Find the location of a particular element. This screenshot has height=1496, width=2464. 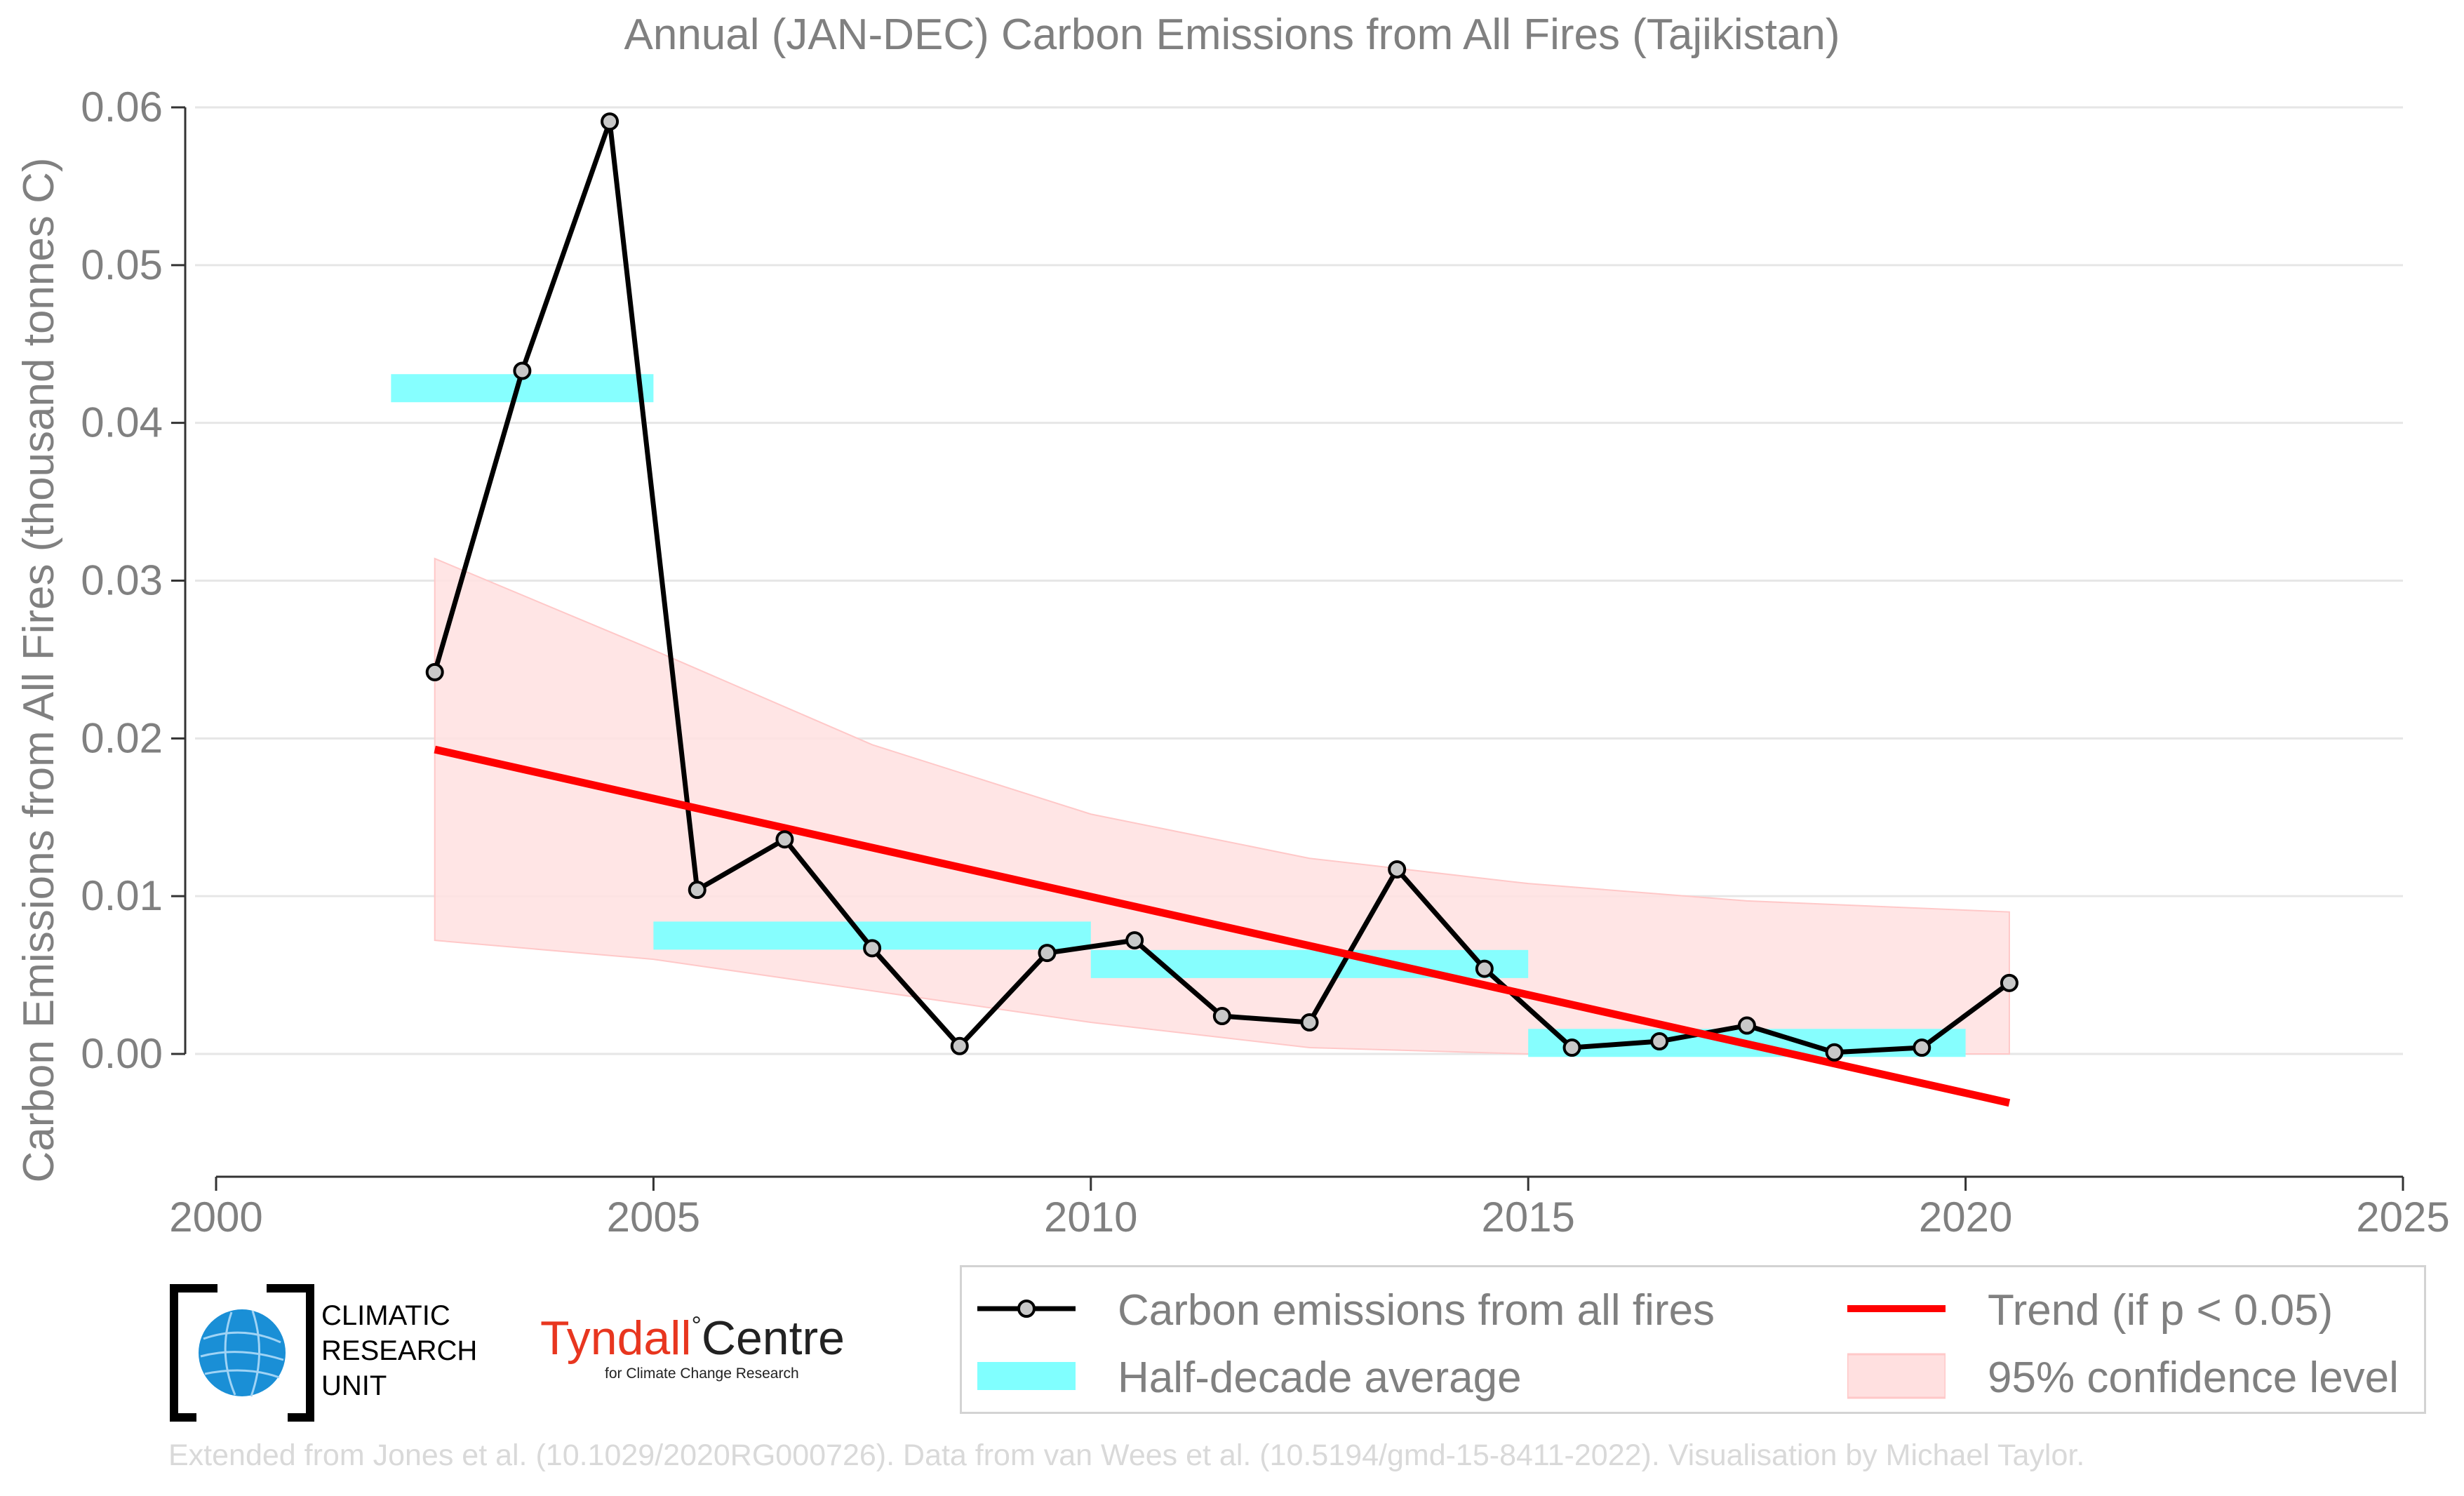

x-tick-label: 2010 is located at coordinates (1090, 1217).